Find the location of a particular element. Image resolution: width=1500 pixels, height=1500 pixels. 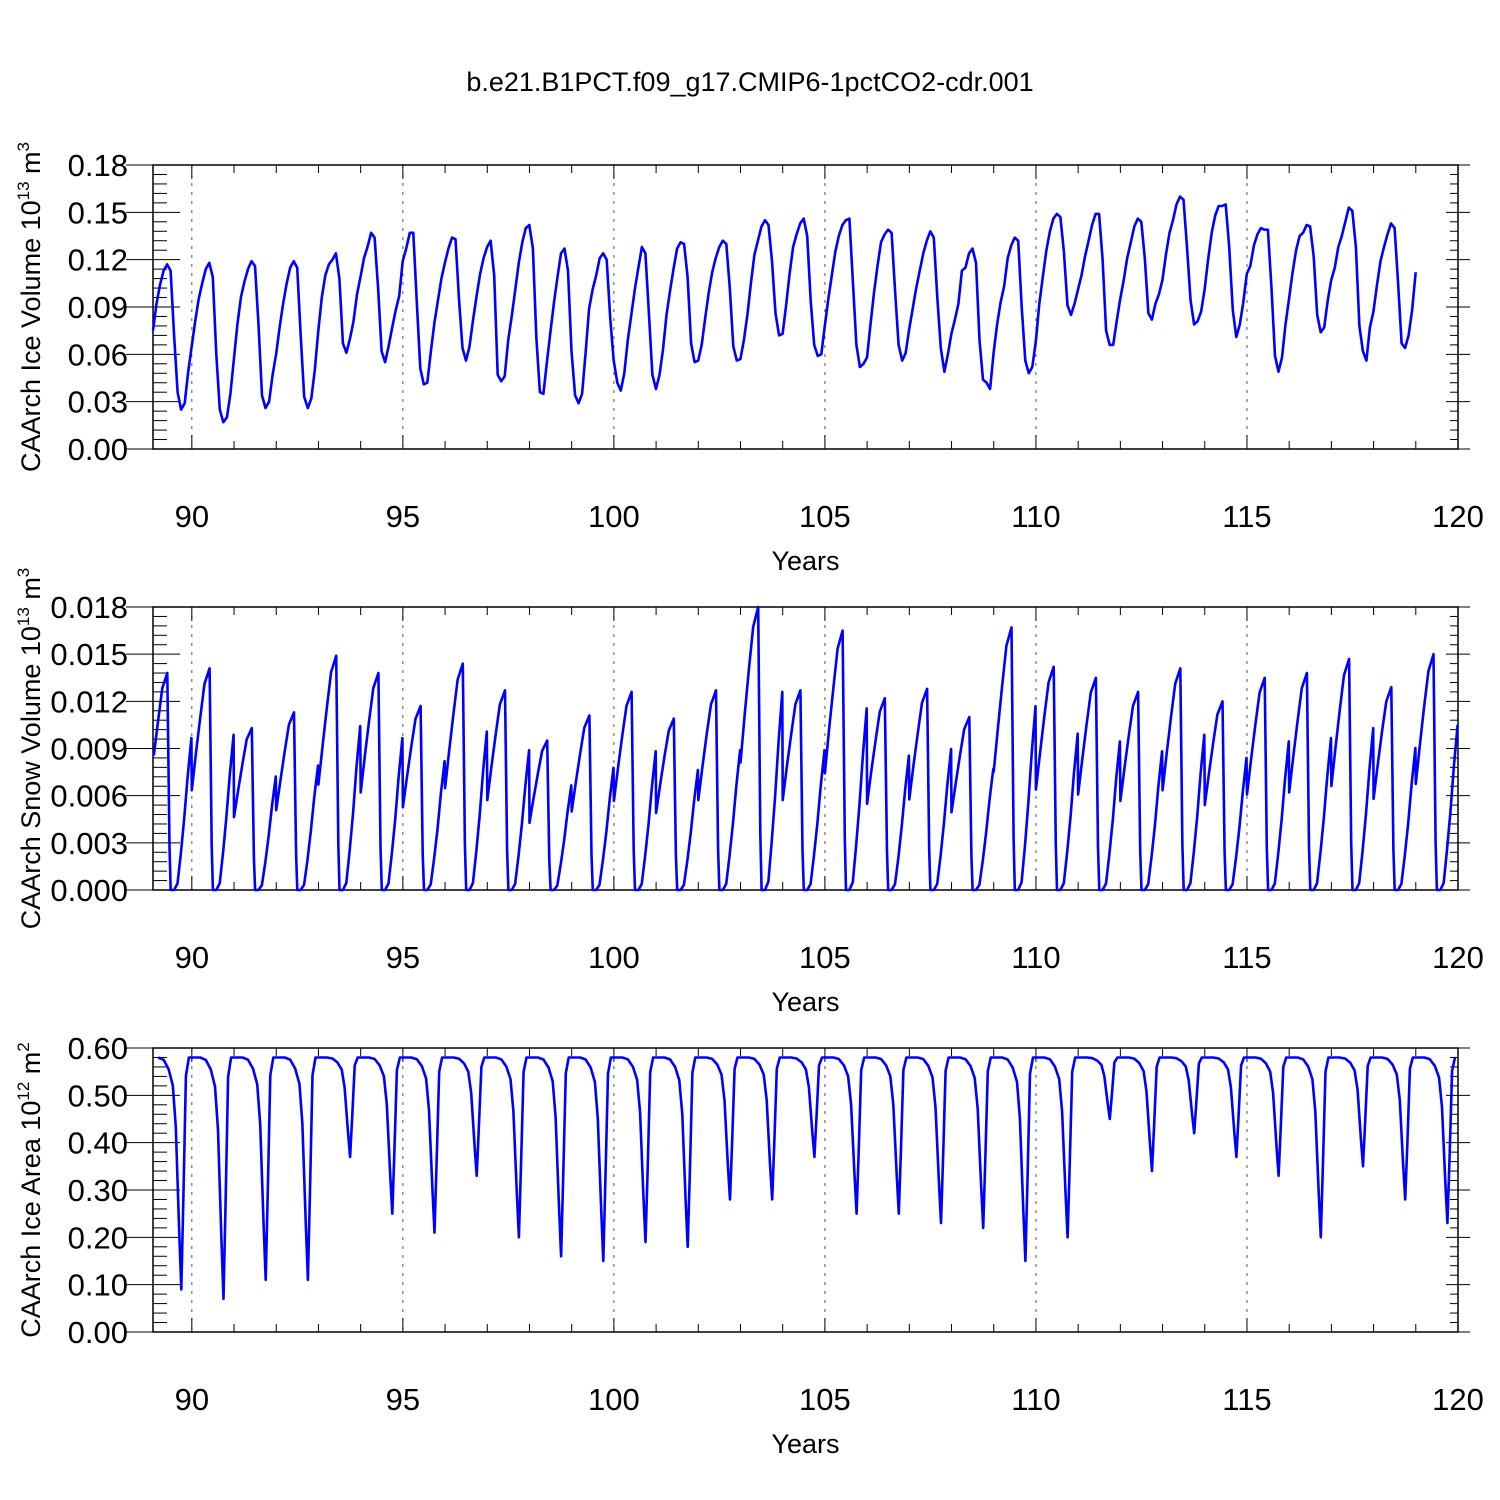

y-tick-label: 0.012 is located at coordinates (89, 701).